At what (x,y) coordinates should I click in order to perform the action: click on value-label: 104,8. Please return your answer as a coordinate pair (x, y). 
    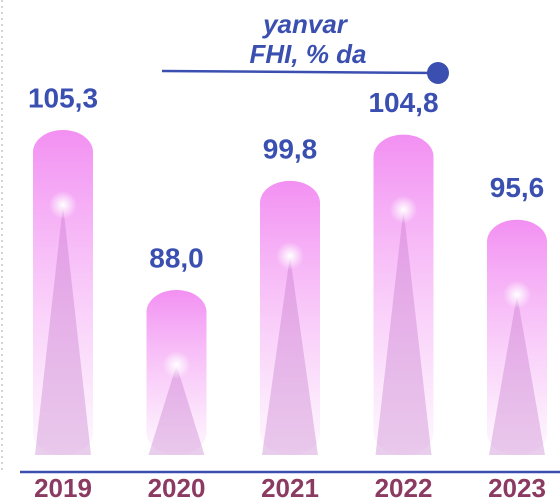
    Looking at the image, I should click on (403, 102).